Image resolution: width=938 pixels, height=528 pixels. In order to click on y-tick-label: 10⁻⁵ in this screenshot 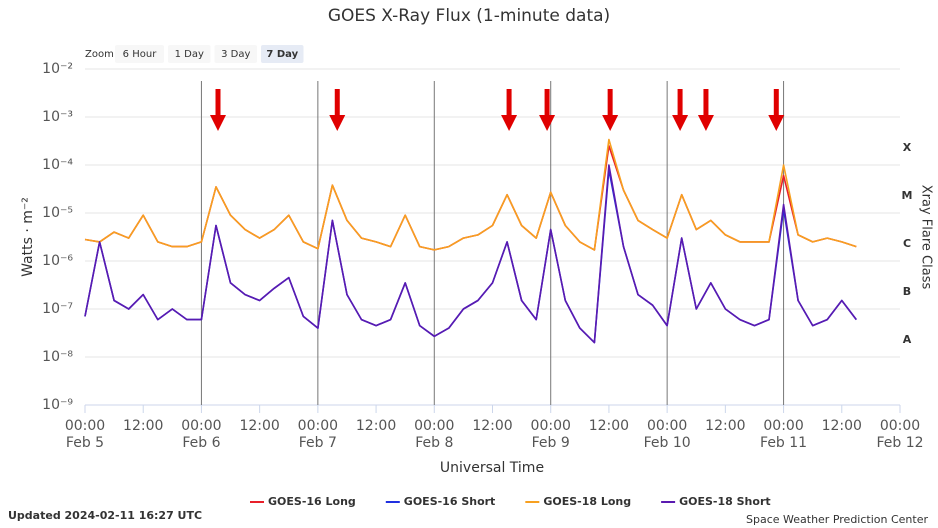, I will do `click(57, 213)`.